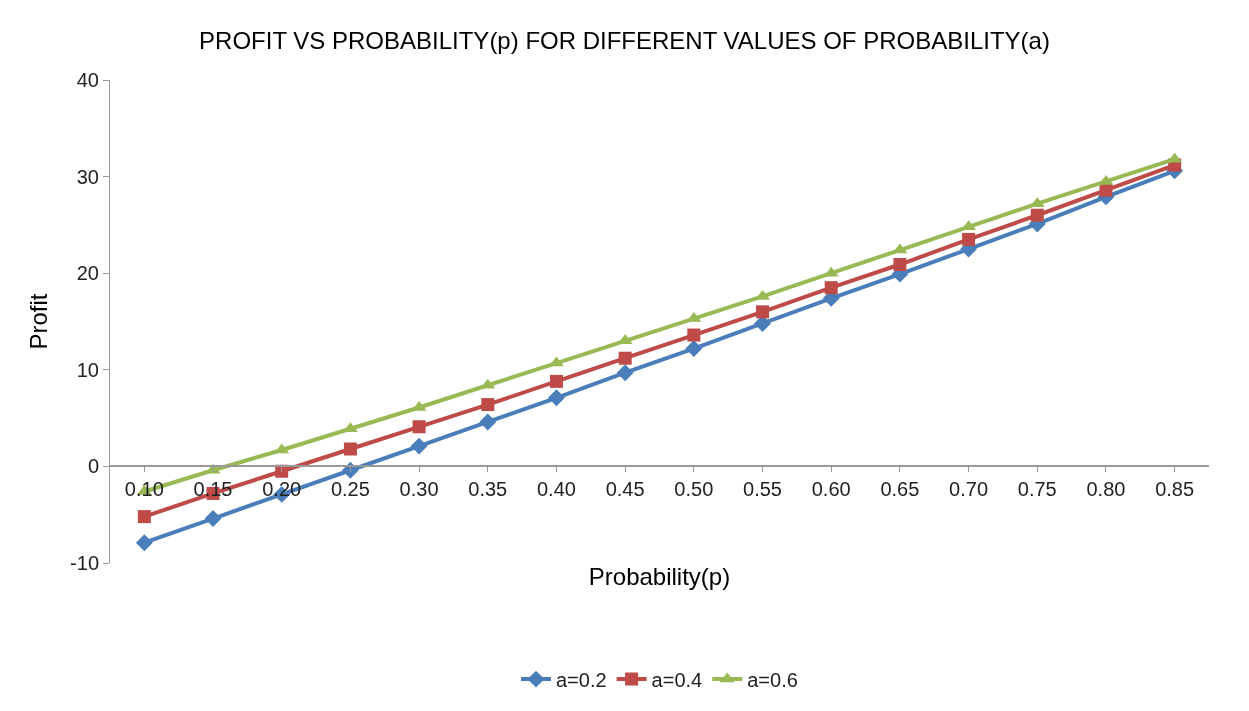 The width and height of the screenshot is (1249, 711). I want to click on x-tick-label: 0.35, so click(488, 489).